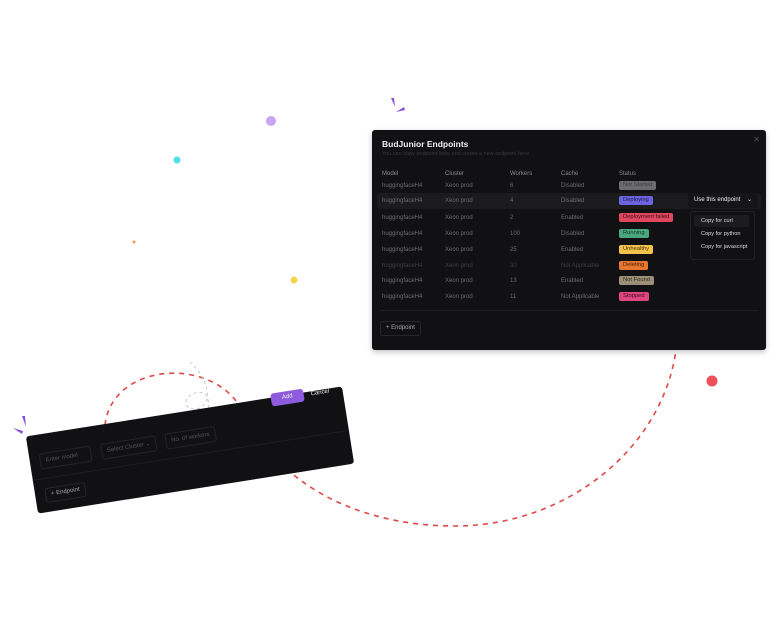  I want to click on cancel-button: Cancel, so click(320, 393).